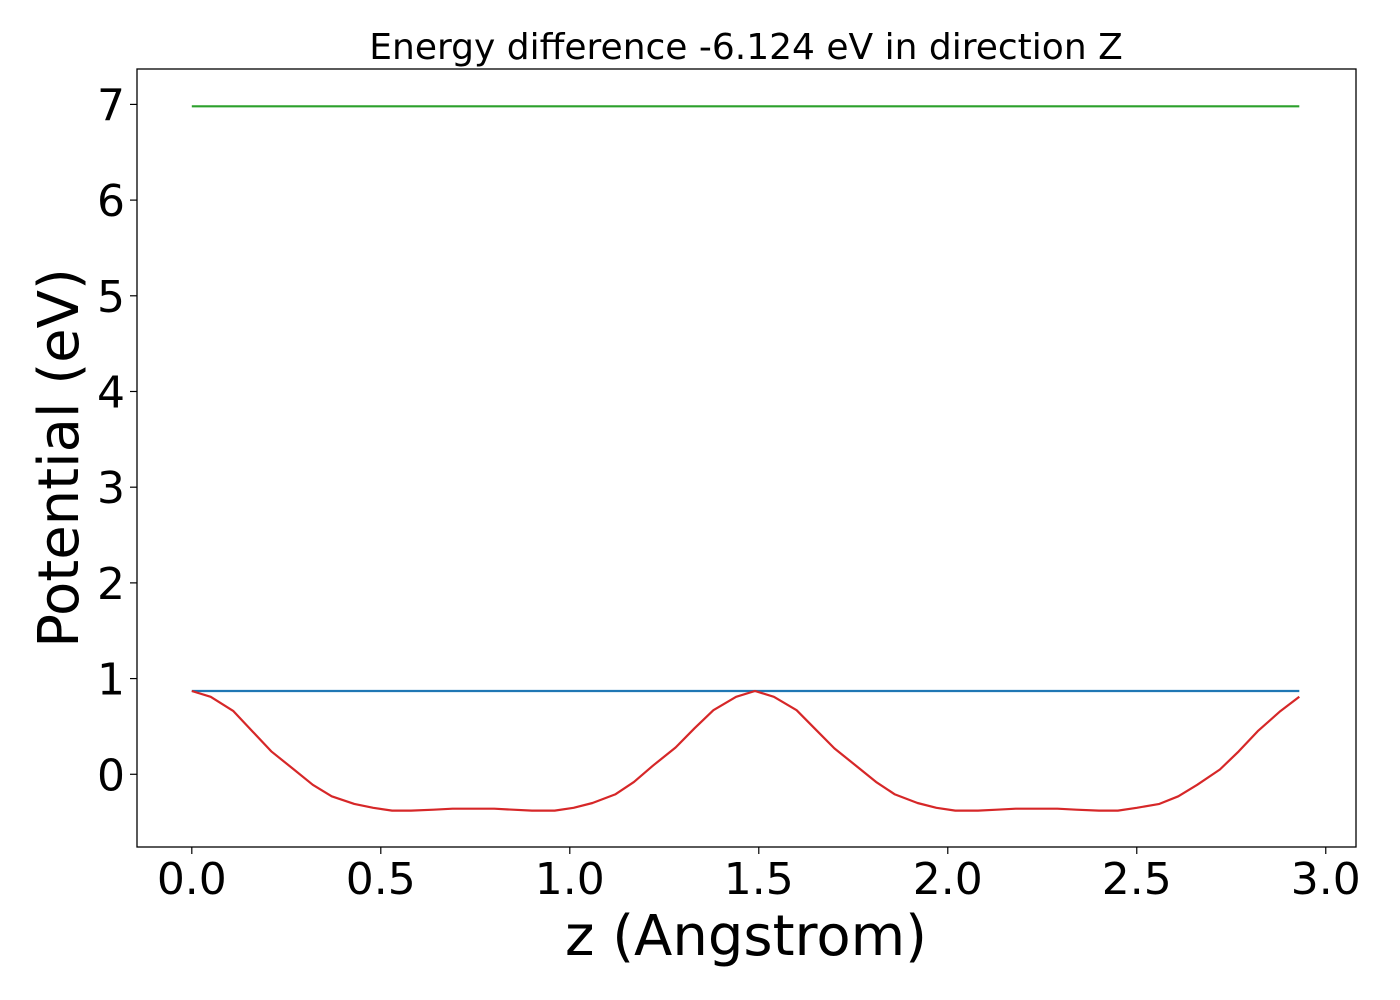 This screenshot has width=1400, height=1000. What do you see at coordinates (111, 680) in the screenshot?
I see `y-tick-label: 1` at bounding box center [111, 680].